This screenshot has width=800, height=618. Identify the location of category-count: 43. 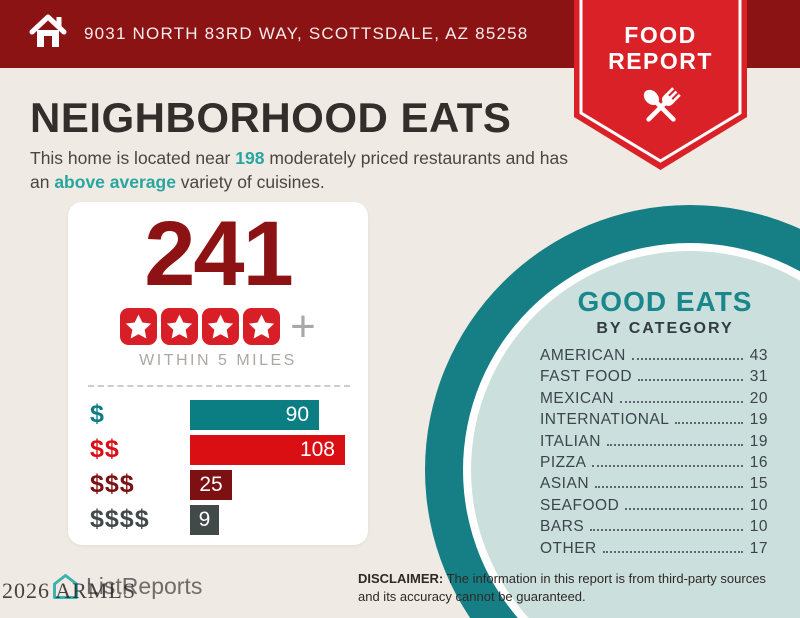
(758, 355).